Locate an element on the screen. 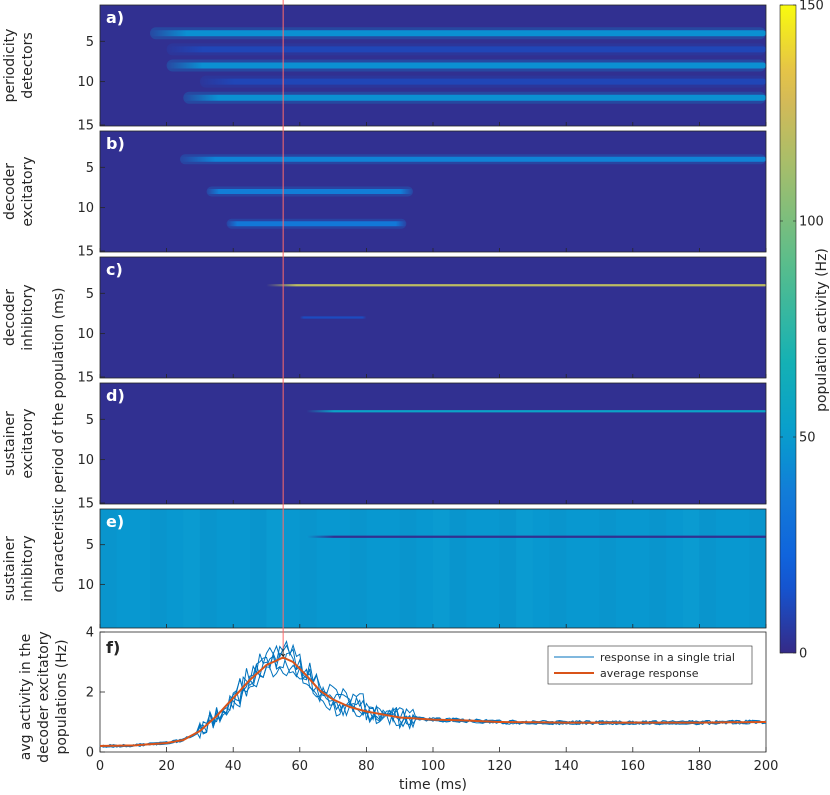  row-label: decoder excitatory is located at coordinates (44, 697).